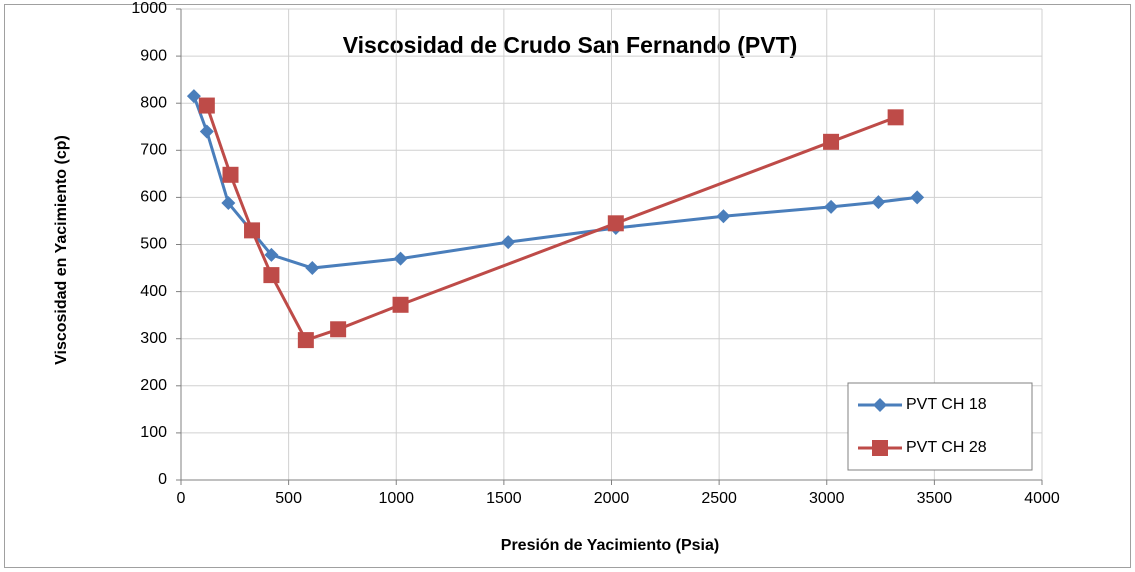 This screenshot has height=572, width=1135. Describe the element at coordinates (612, 498) in the screenshot. I see `x-tick-label: 2000` at that location.